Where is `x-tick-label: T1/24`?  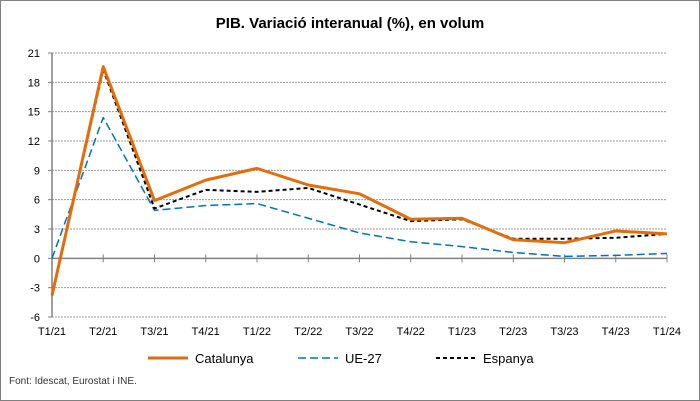
x-tick-label: T1/24 is located at coordinates (667, 332).